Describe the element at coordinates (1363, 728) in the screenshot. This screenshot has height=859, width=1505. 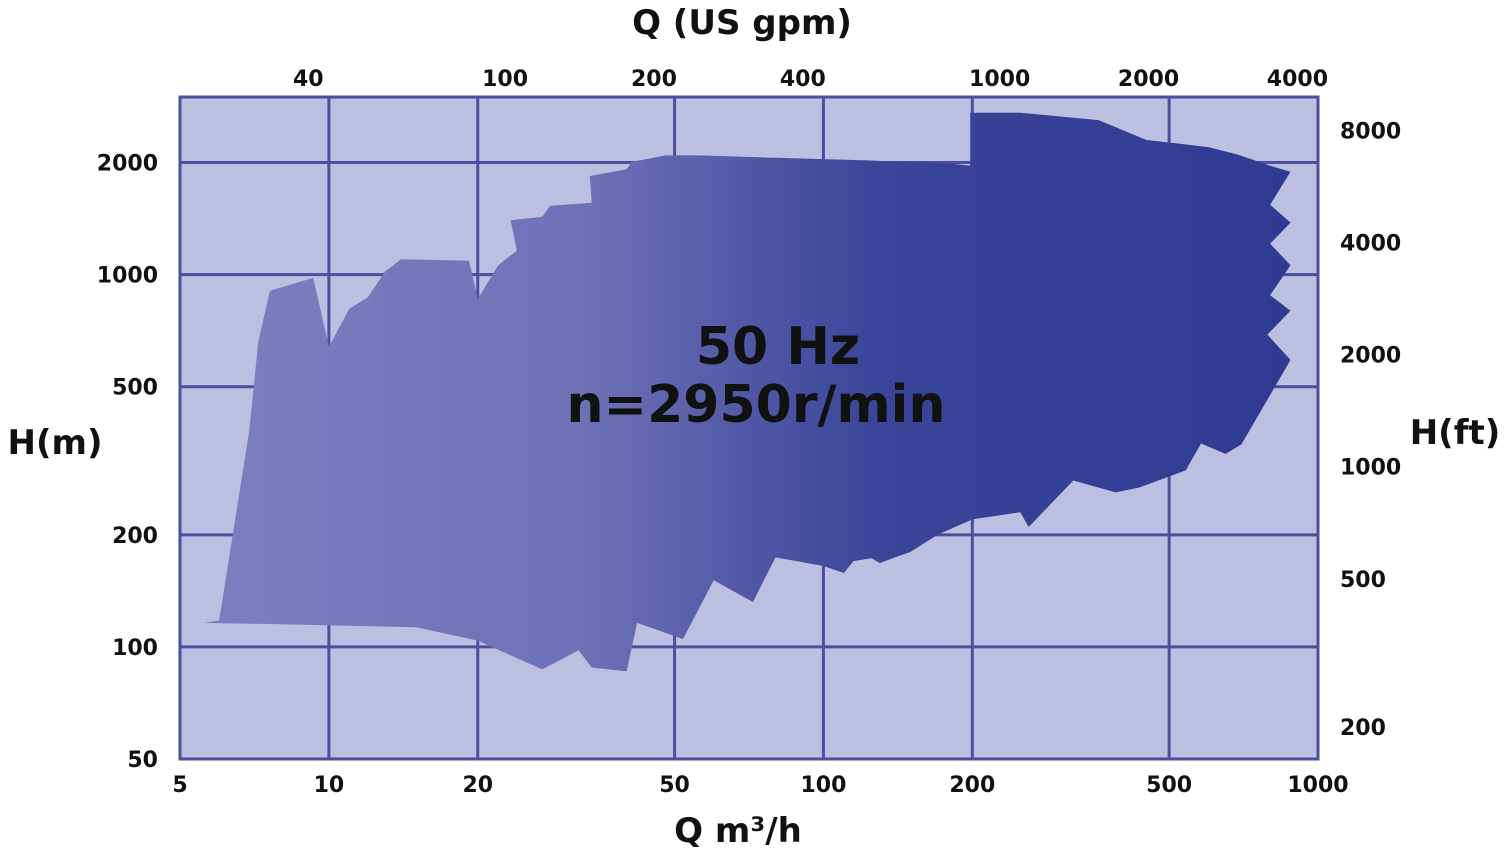
I see `y2-tick-label: 200` at that location.